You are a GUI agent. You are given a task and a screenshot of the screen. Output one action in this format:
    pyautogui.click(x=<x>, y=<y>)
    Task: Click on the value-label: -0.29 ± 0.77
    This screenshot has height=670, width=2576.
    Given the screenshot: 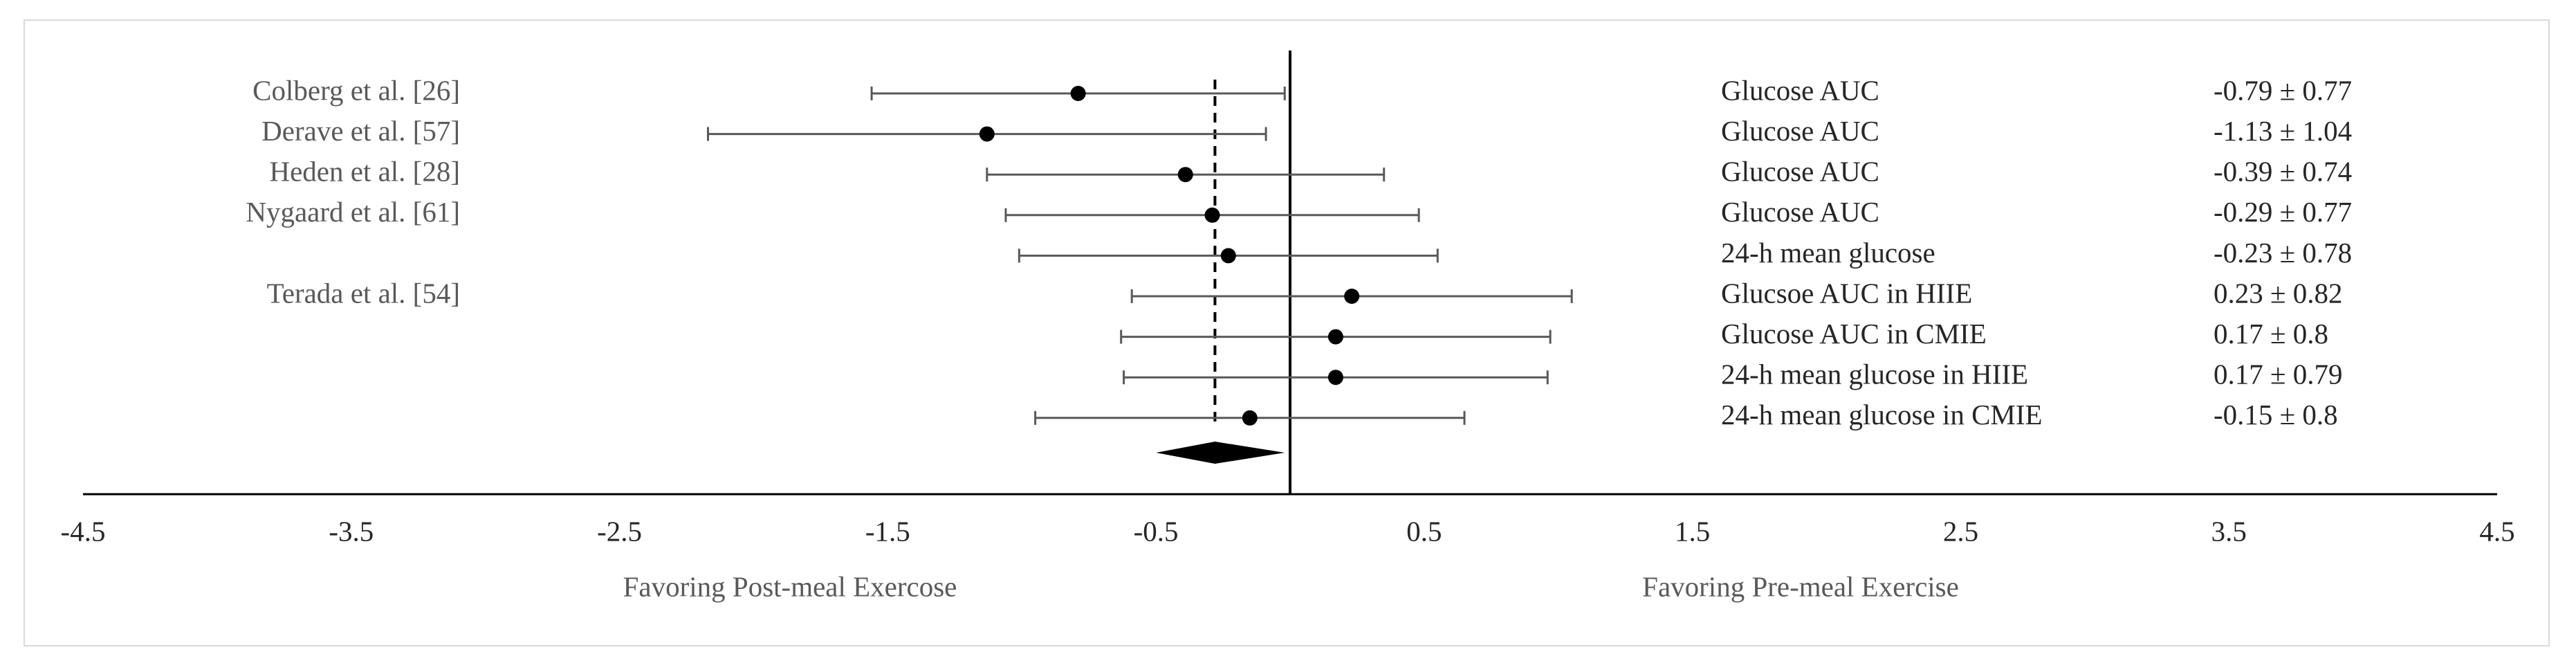 What is the action you would take?
    pyautogui.click(x=2283, y=212)
    